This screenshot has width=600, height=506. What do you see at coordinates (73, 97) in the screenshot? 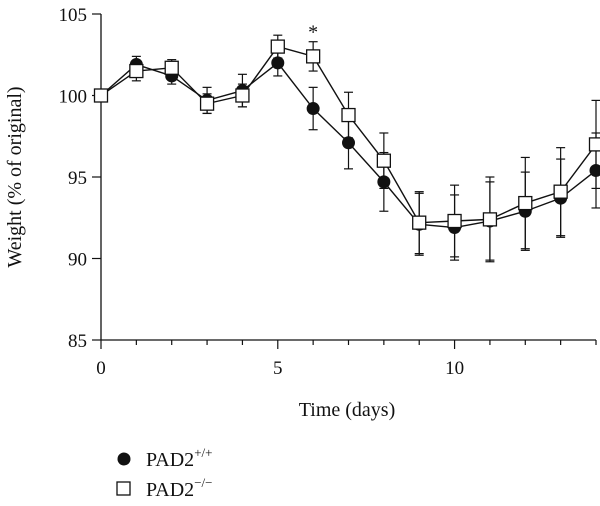
I see `y-tick-label: 100` at bounding box center [73, 97].